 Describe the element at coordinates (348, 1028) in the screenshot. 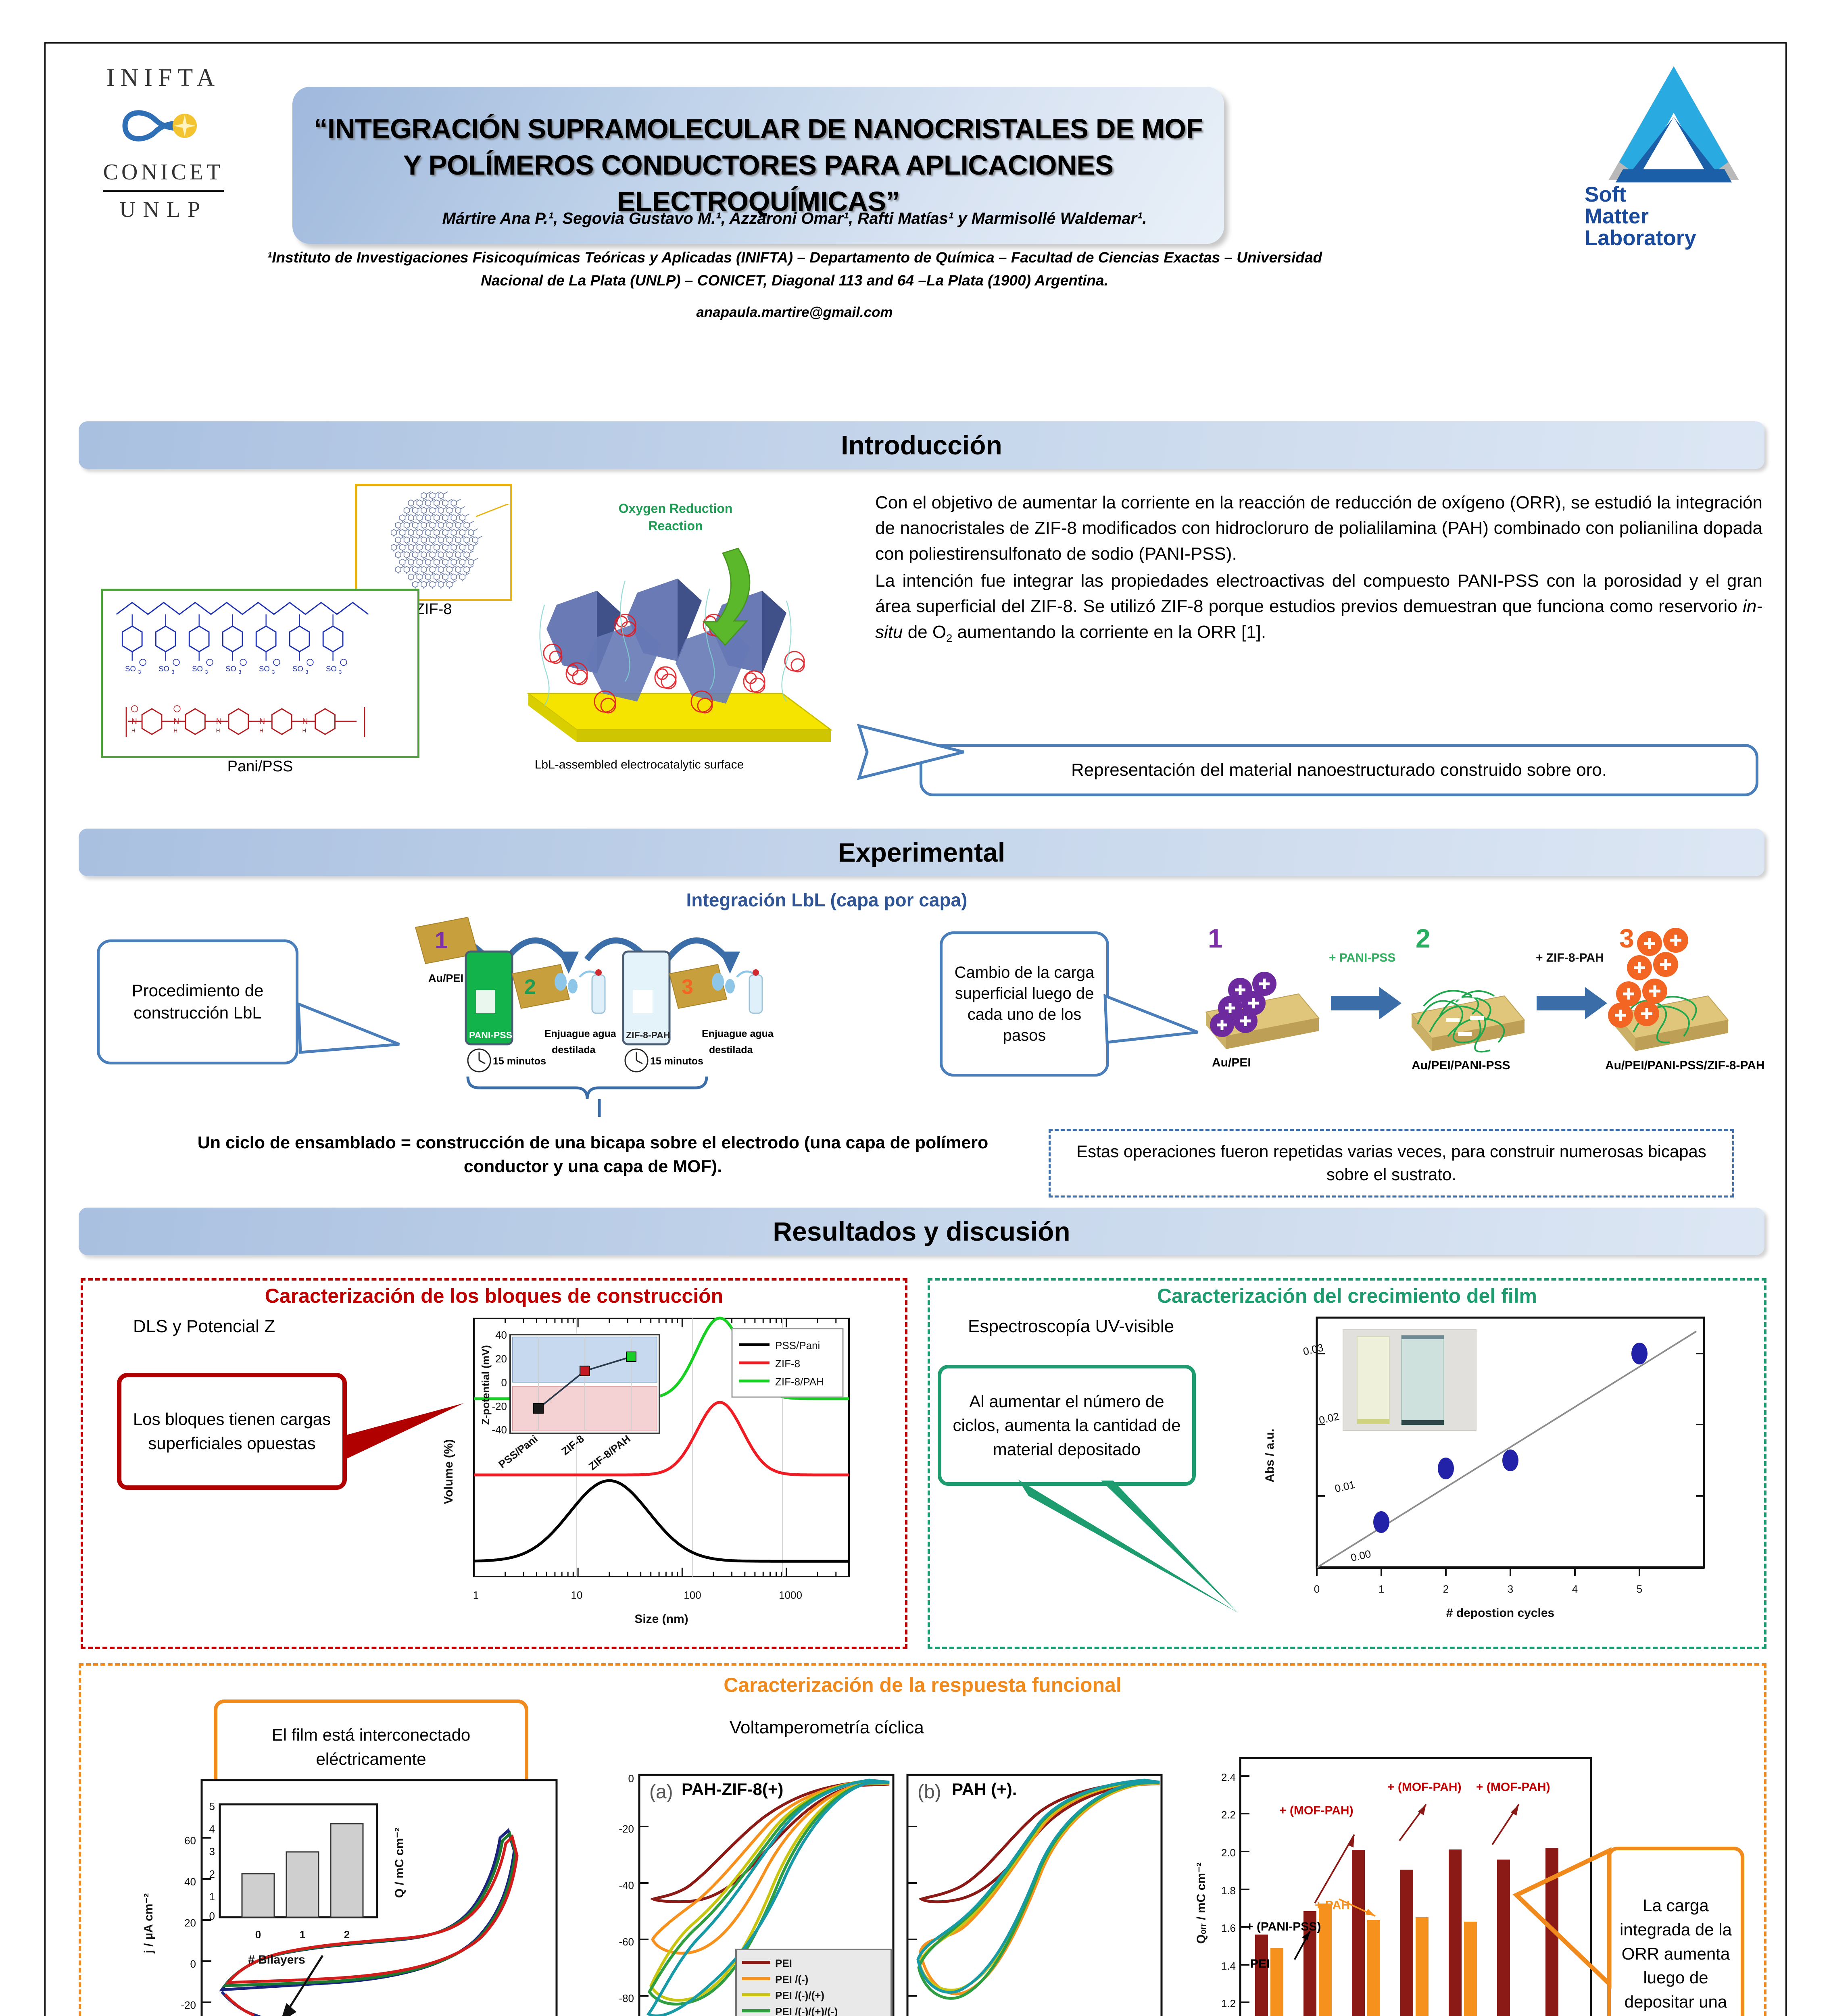

I see `callout-procedimiento-pointer` at that location.